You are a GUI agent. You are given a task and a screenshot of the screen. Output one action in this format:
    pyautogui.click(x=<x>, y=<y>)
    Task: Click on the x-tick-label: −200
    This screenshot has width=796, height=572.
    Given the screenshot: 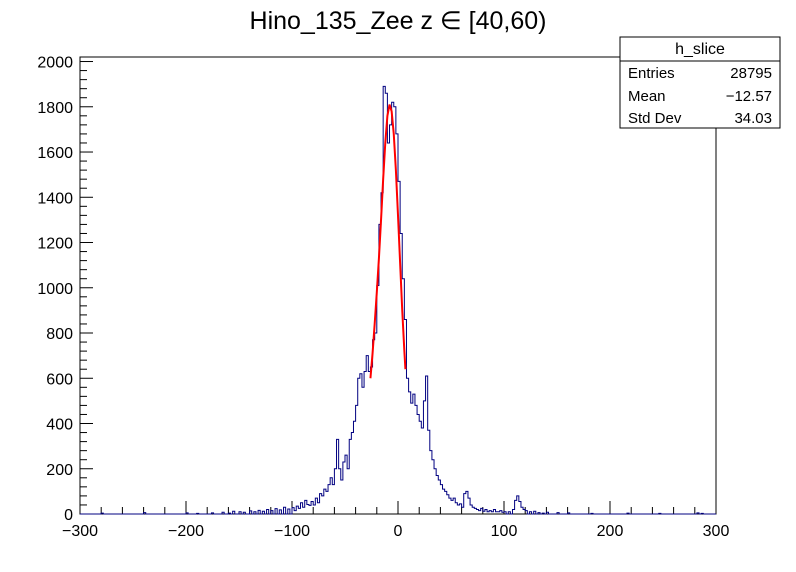 What is the action you would take?
    pyautogui.click(x=186, y=531)
    